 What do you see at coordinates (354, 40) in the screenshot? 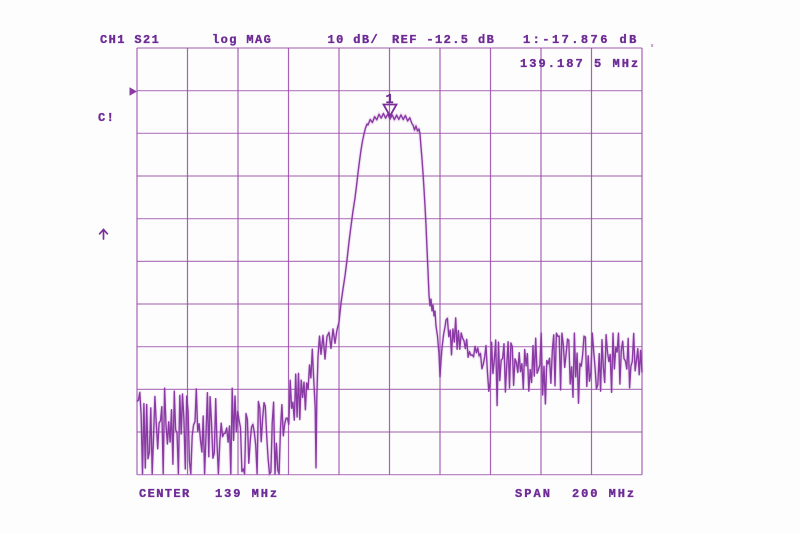
I see `svg-text: 10 dB/` at bounding box center [354, 40].